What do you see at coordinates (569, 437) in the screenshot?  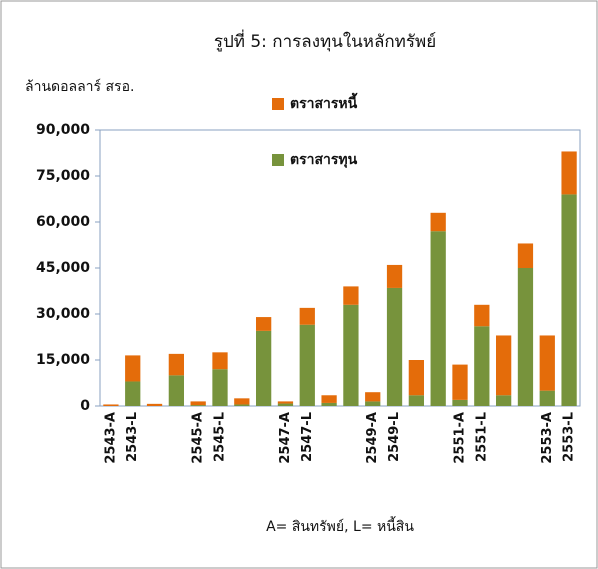 I see `x-tick-label: 2553-L` at bounding box center [569, 437].